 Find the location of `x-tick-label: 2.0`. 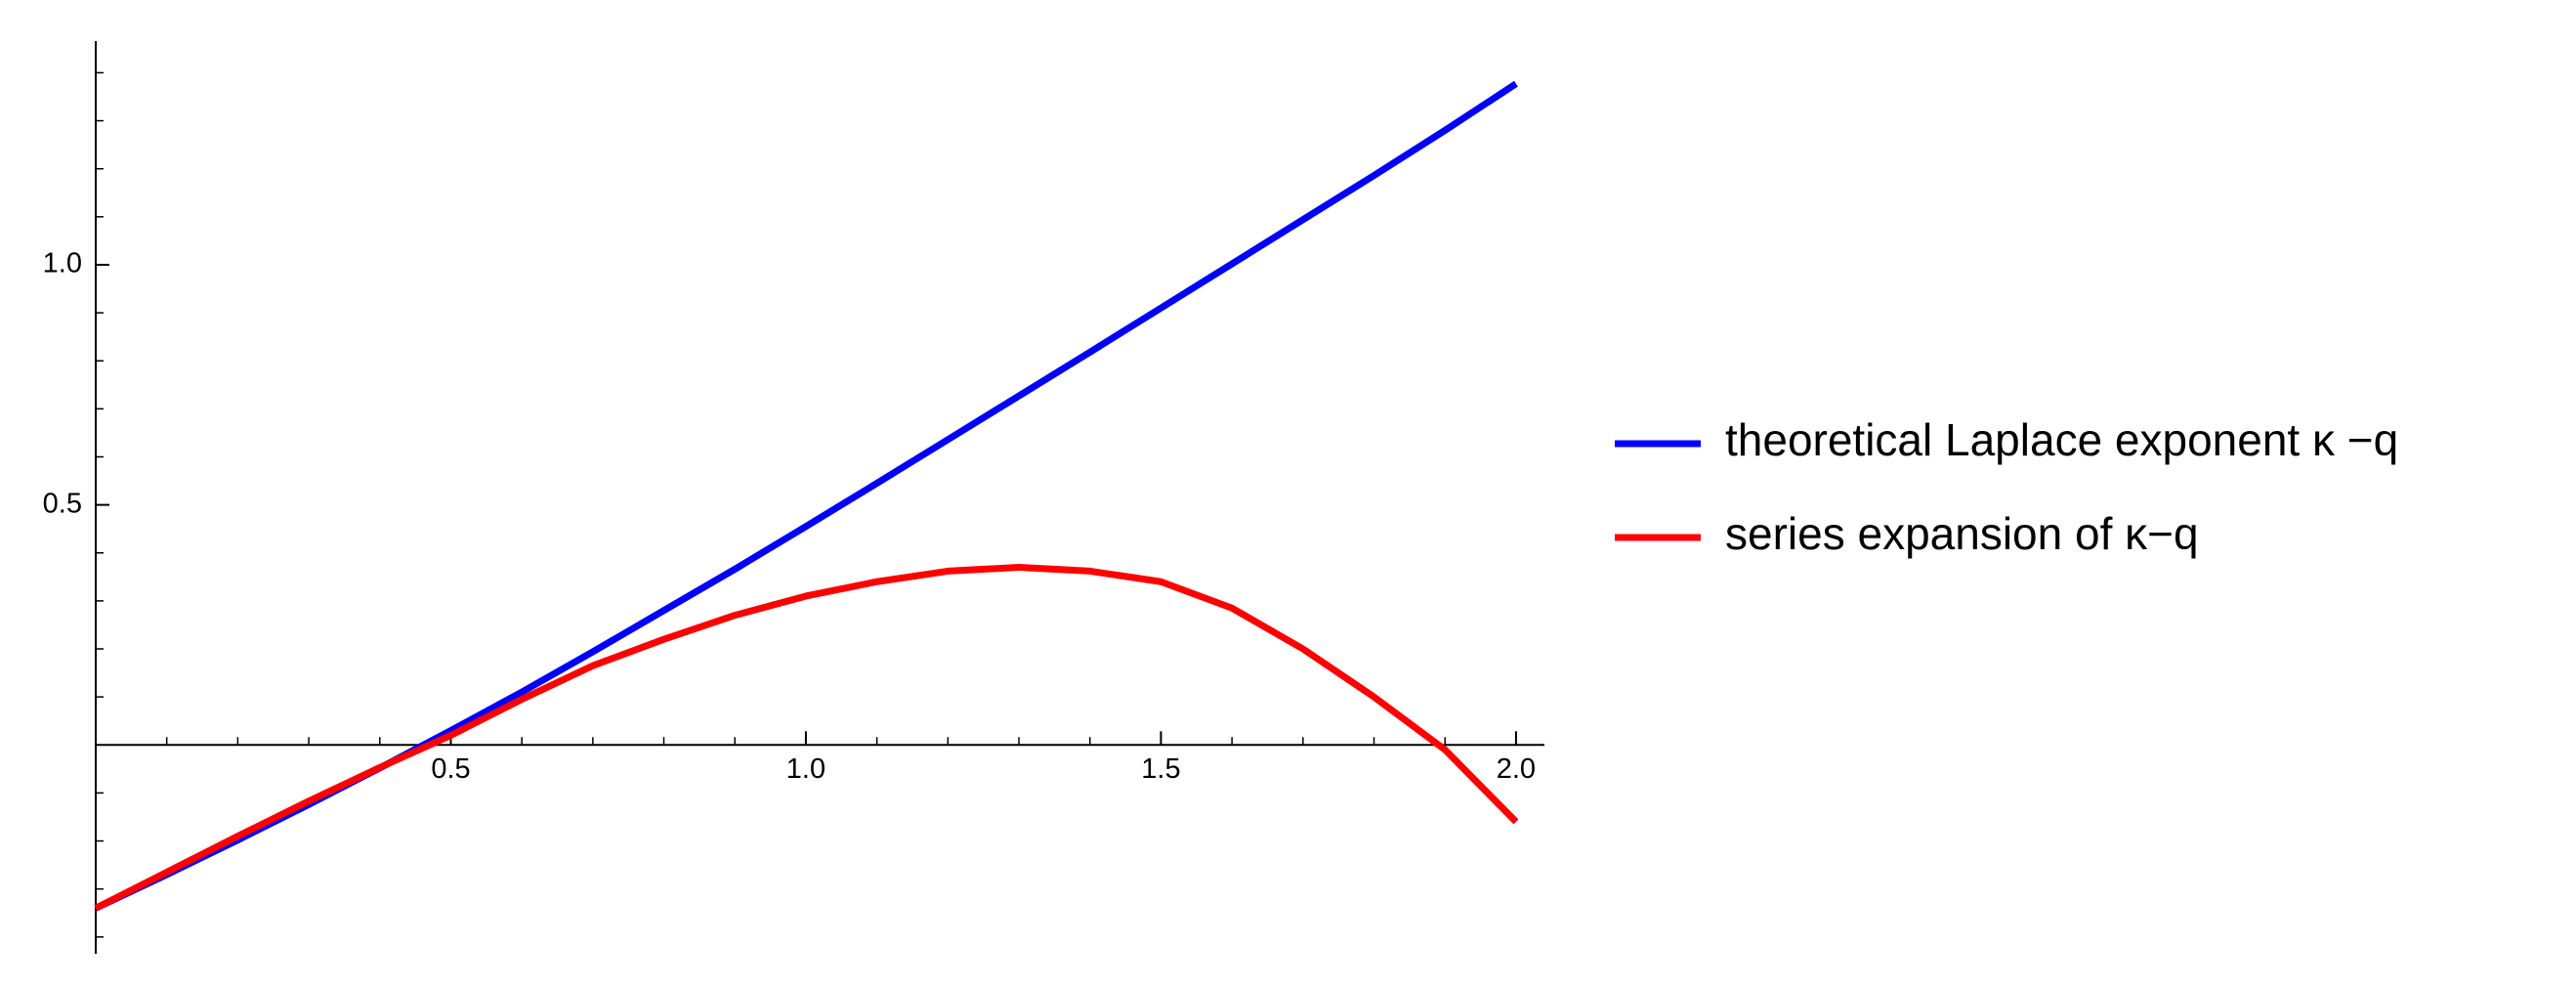

x-tick-label: 2.0 is located at coordinates (1516, 769).